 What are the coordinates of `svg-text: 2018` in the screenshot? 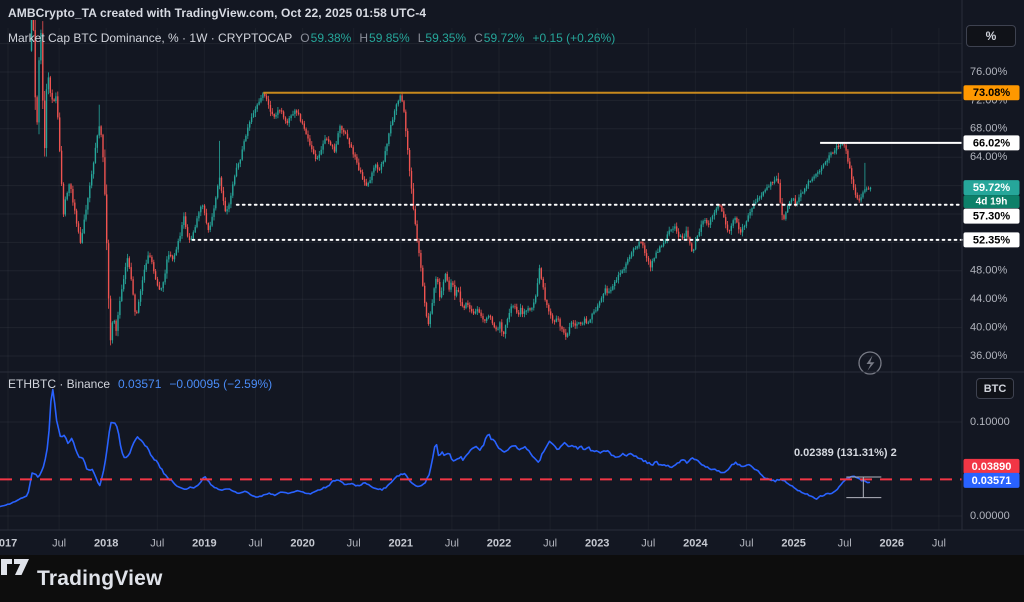 It's located at (106, 543).